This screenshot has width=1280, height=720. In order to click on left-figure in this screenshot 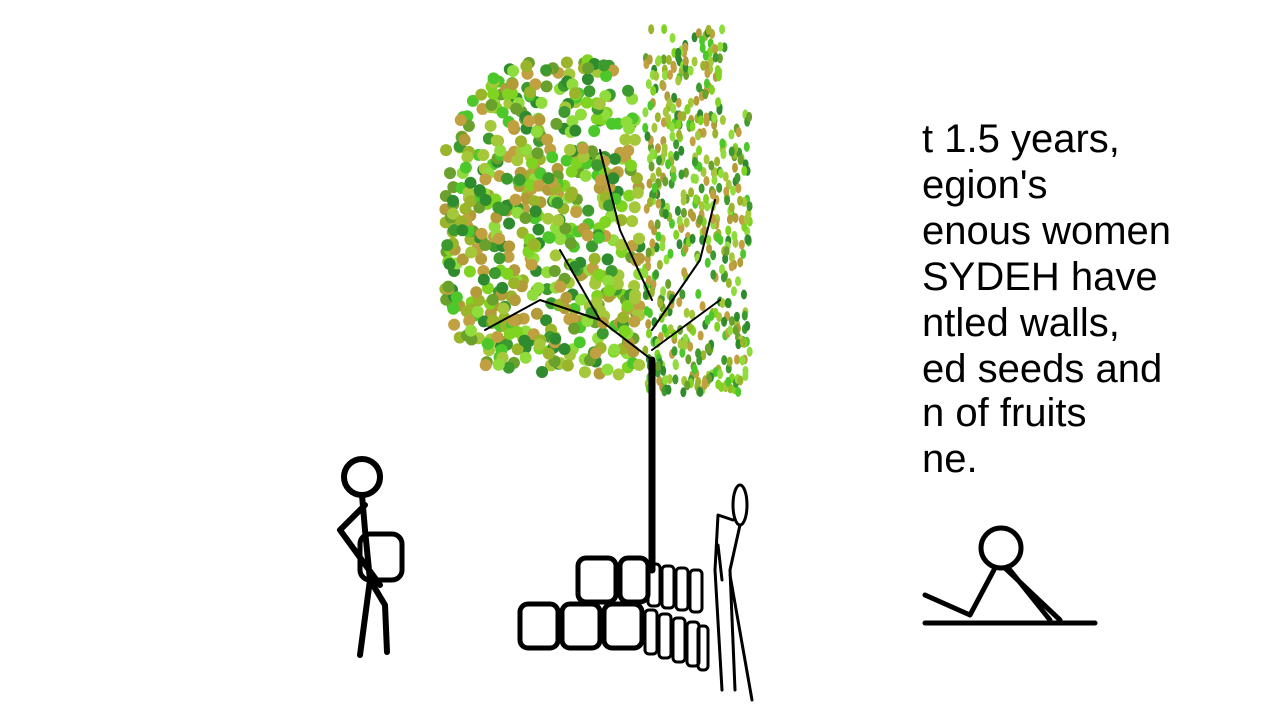, I will do `click(371, 557)`.